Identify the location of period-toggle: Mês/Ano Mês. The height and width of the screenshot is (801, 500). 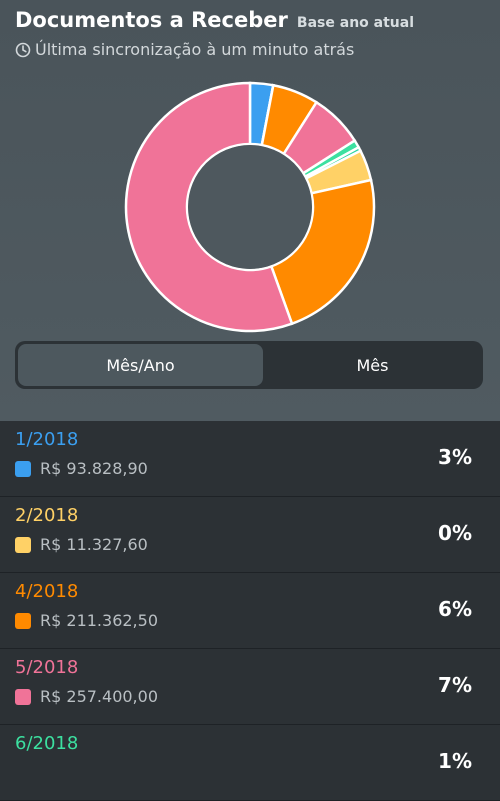
(249, 365).